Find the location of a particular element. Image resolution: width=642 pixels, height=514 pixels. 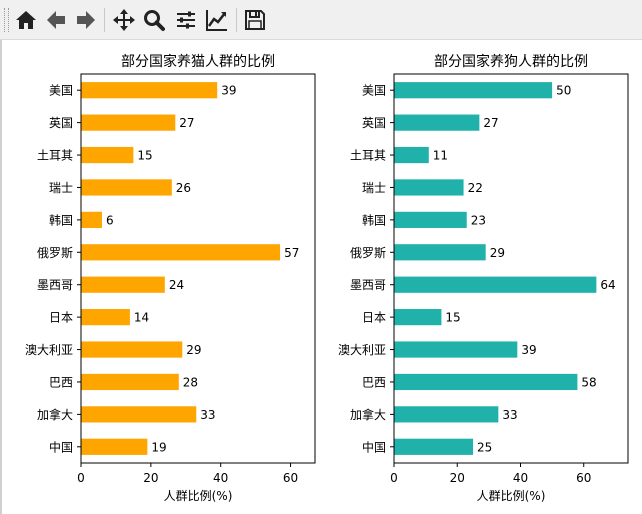

configure-subplots-icon is located at coordinates (186, 20).